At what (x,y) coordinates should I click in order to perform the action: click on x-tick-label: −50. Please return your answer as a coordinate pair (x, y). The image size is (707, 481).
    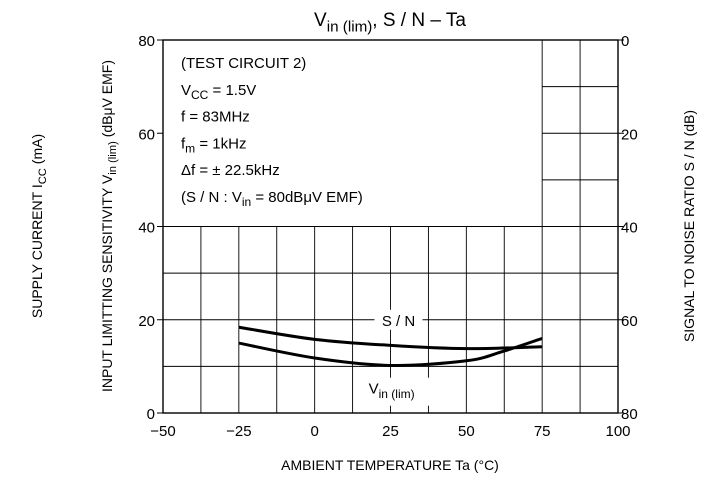
    Looking at the image, I should click on (162, 431).